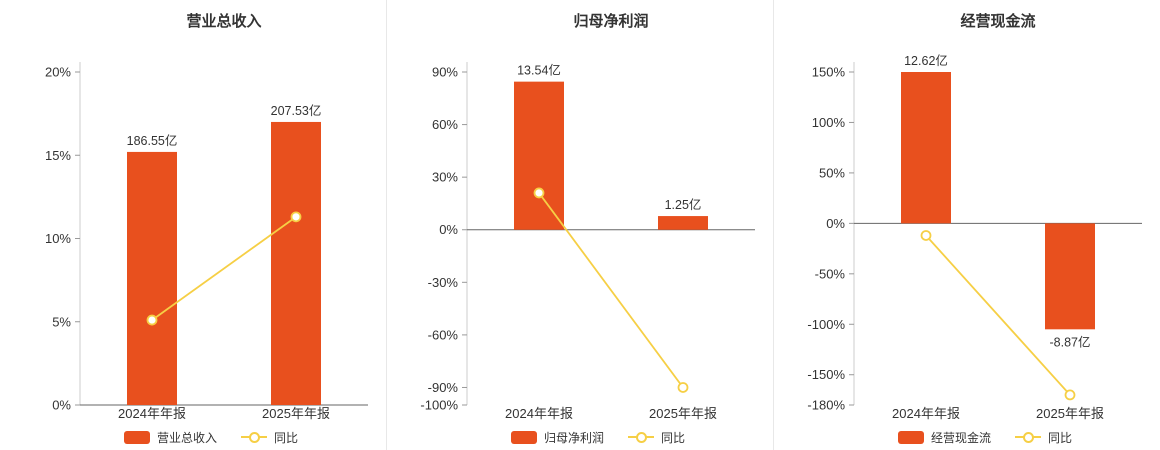  What do you see at coordinates (58, 238) in the screenshot?
I see `y-tick-label: 10%` at bounding box center [58, 238].